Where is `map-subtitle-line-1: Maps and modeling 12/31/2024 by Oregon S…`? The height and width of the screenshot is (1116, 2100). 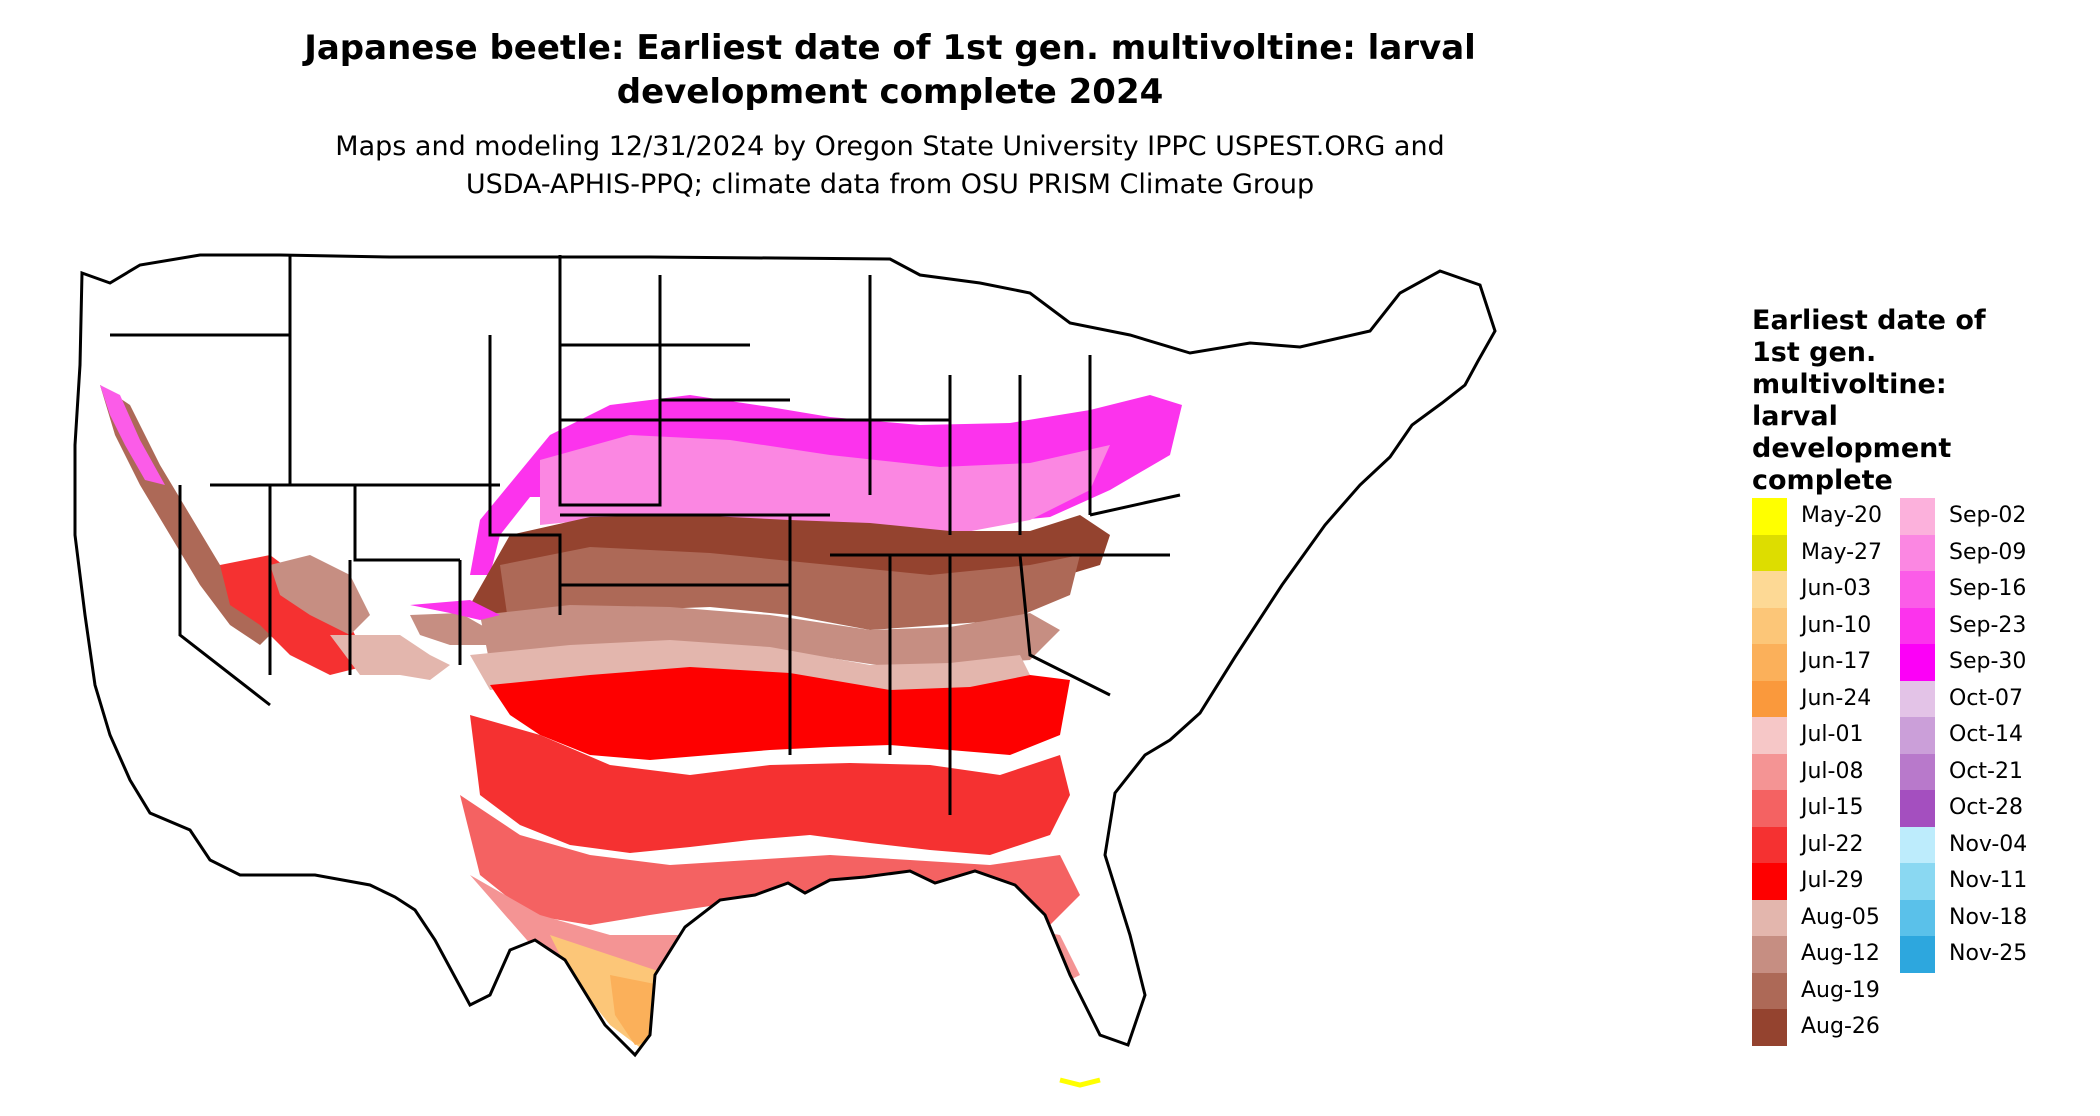 map-subtitle-line-1: Maps and modeling 12/31/2024 by Oregon S… is located at coordinates (890, 146).